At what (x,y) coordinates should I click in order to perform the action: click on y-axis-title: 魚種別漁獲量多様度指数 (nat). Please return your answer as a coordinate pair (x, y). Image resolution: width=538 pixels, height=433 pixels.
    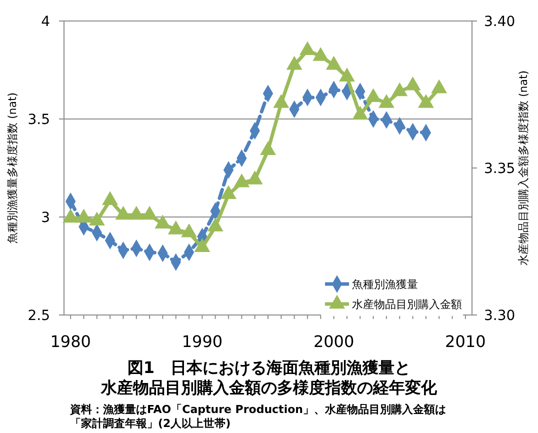
    Looking at the image, I should click on (12, 168).